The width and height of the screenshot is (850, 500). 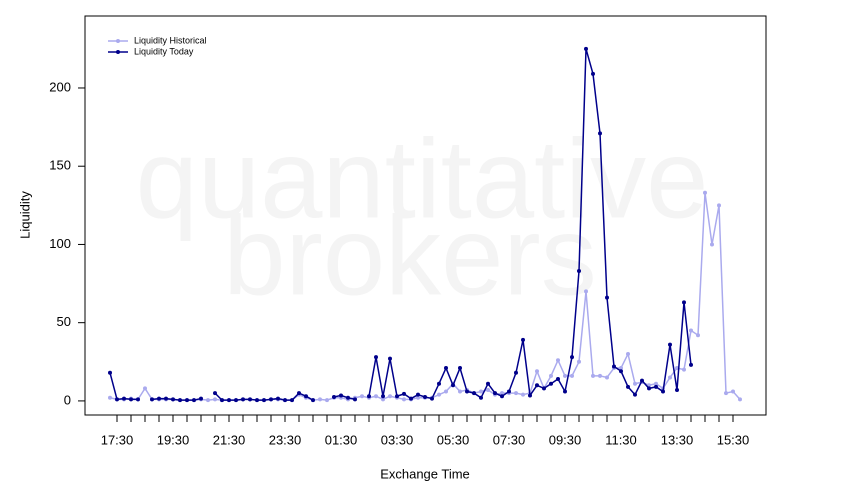 What do you see at coordinates (60, 243) in the screenshot?
I see `y-tick-label: 100` at bounding box center [60, 243].